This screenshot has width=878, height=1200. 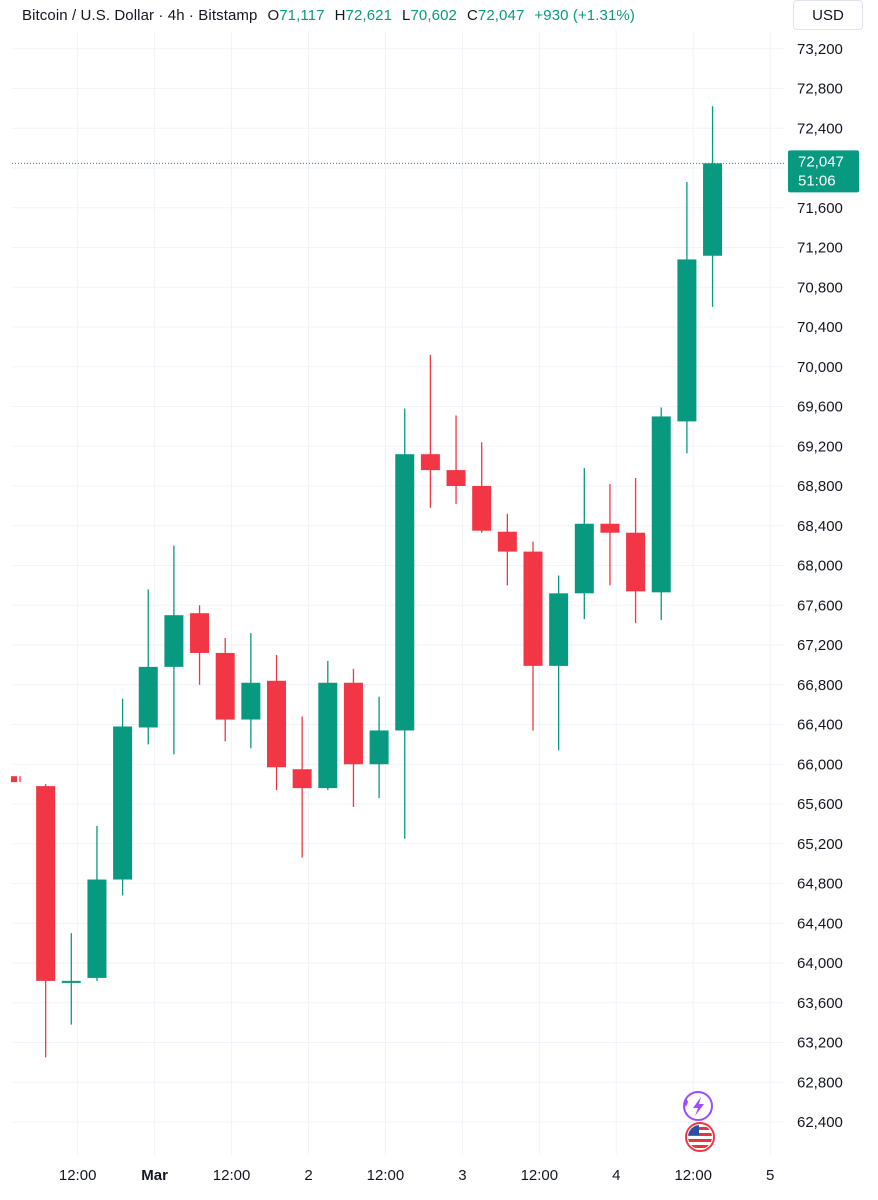 What do you see at coordinates (820, 526) in the screenshot?
I see `price-tick-label: 68,400` at bounding box center [820, 526].